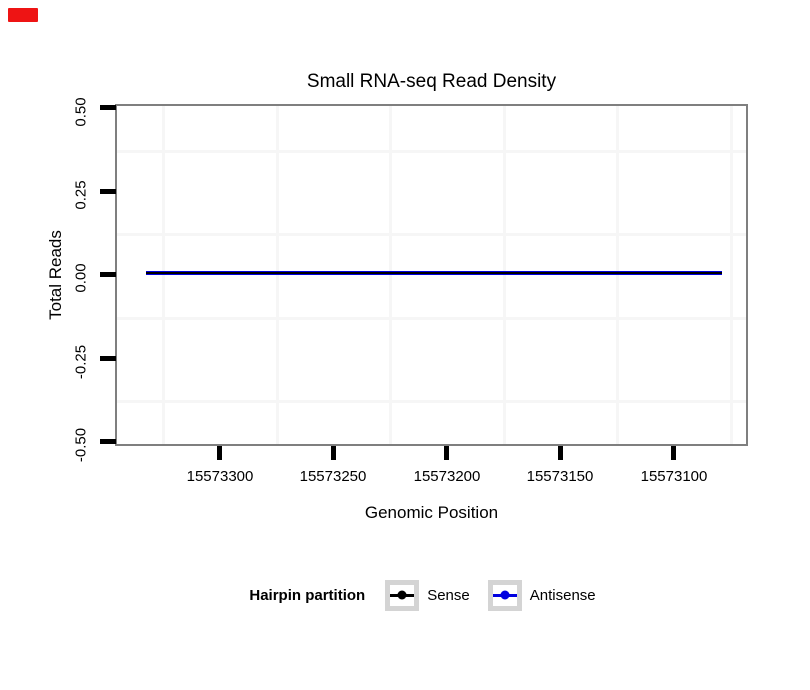 The height and width of the screenshot is (690, 810). Describe the element at coordinates (333, 476) in the screenshot. I see `x-tick-label: 15573250` at that location.